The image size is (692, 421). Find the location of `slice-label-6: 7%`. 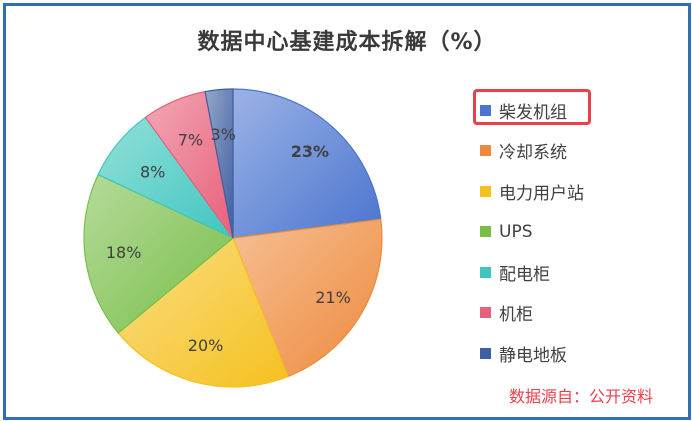

slice-label-6: 7% is located at coordinates (190, 140).